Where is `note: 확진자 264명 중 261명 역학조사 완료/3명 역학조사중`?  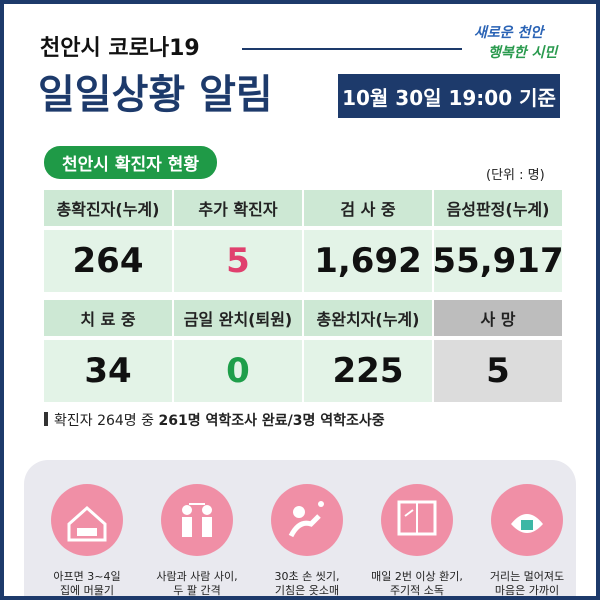
note: 확진자 264명 중 261명 역학조사 완료/3명 역학조사중 is located at coordinates (219, 420).